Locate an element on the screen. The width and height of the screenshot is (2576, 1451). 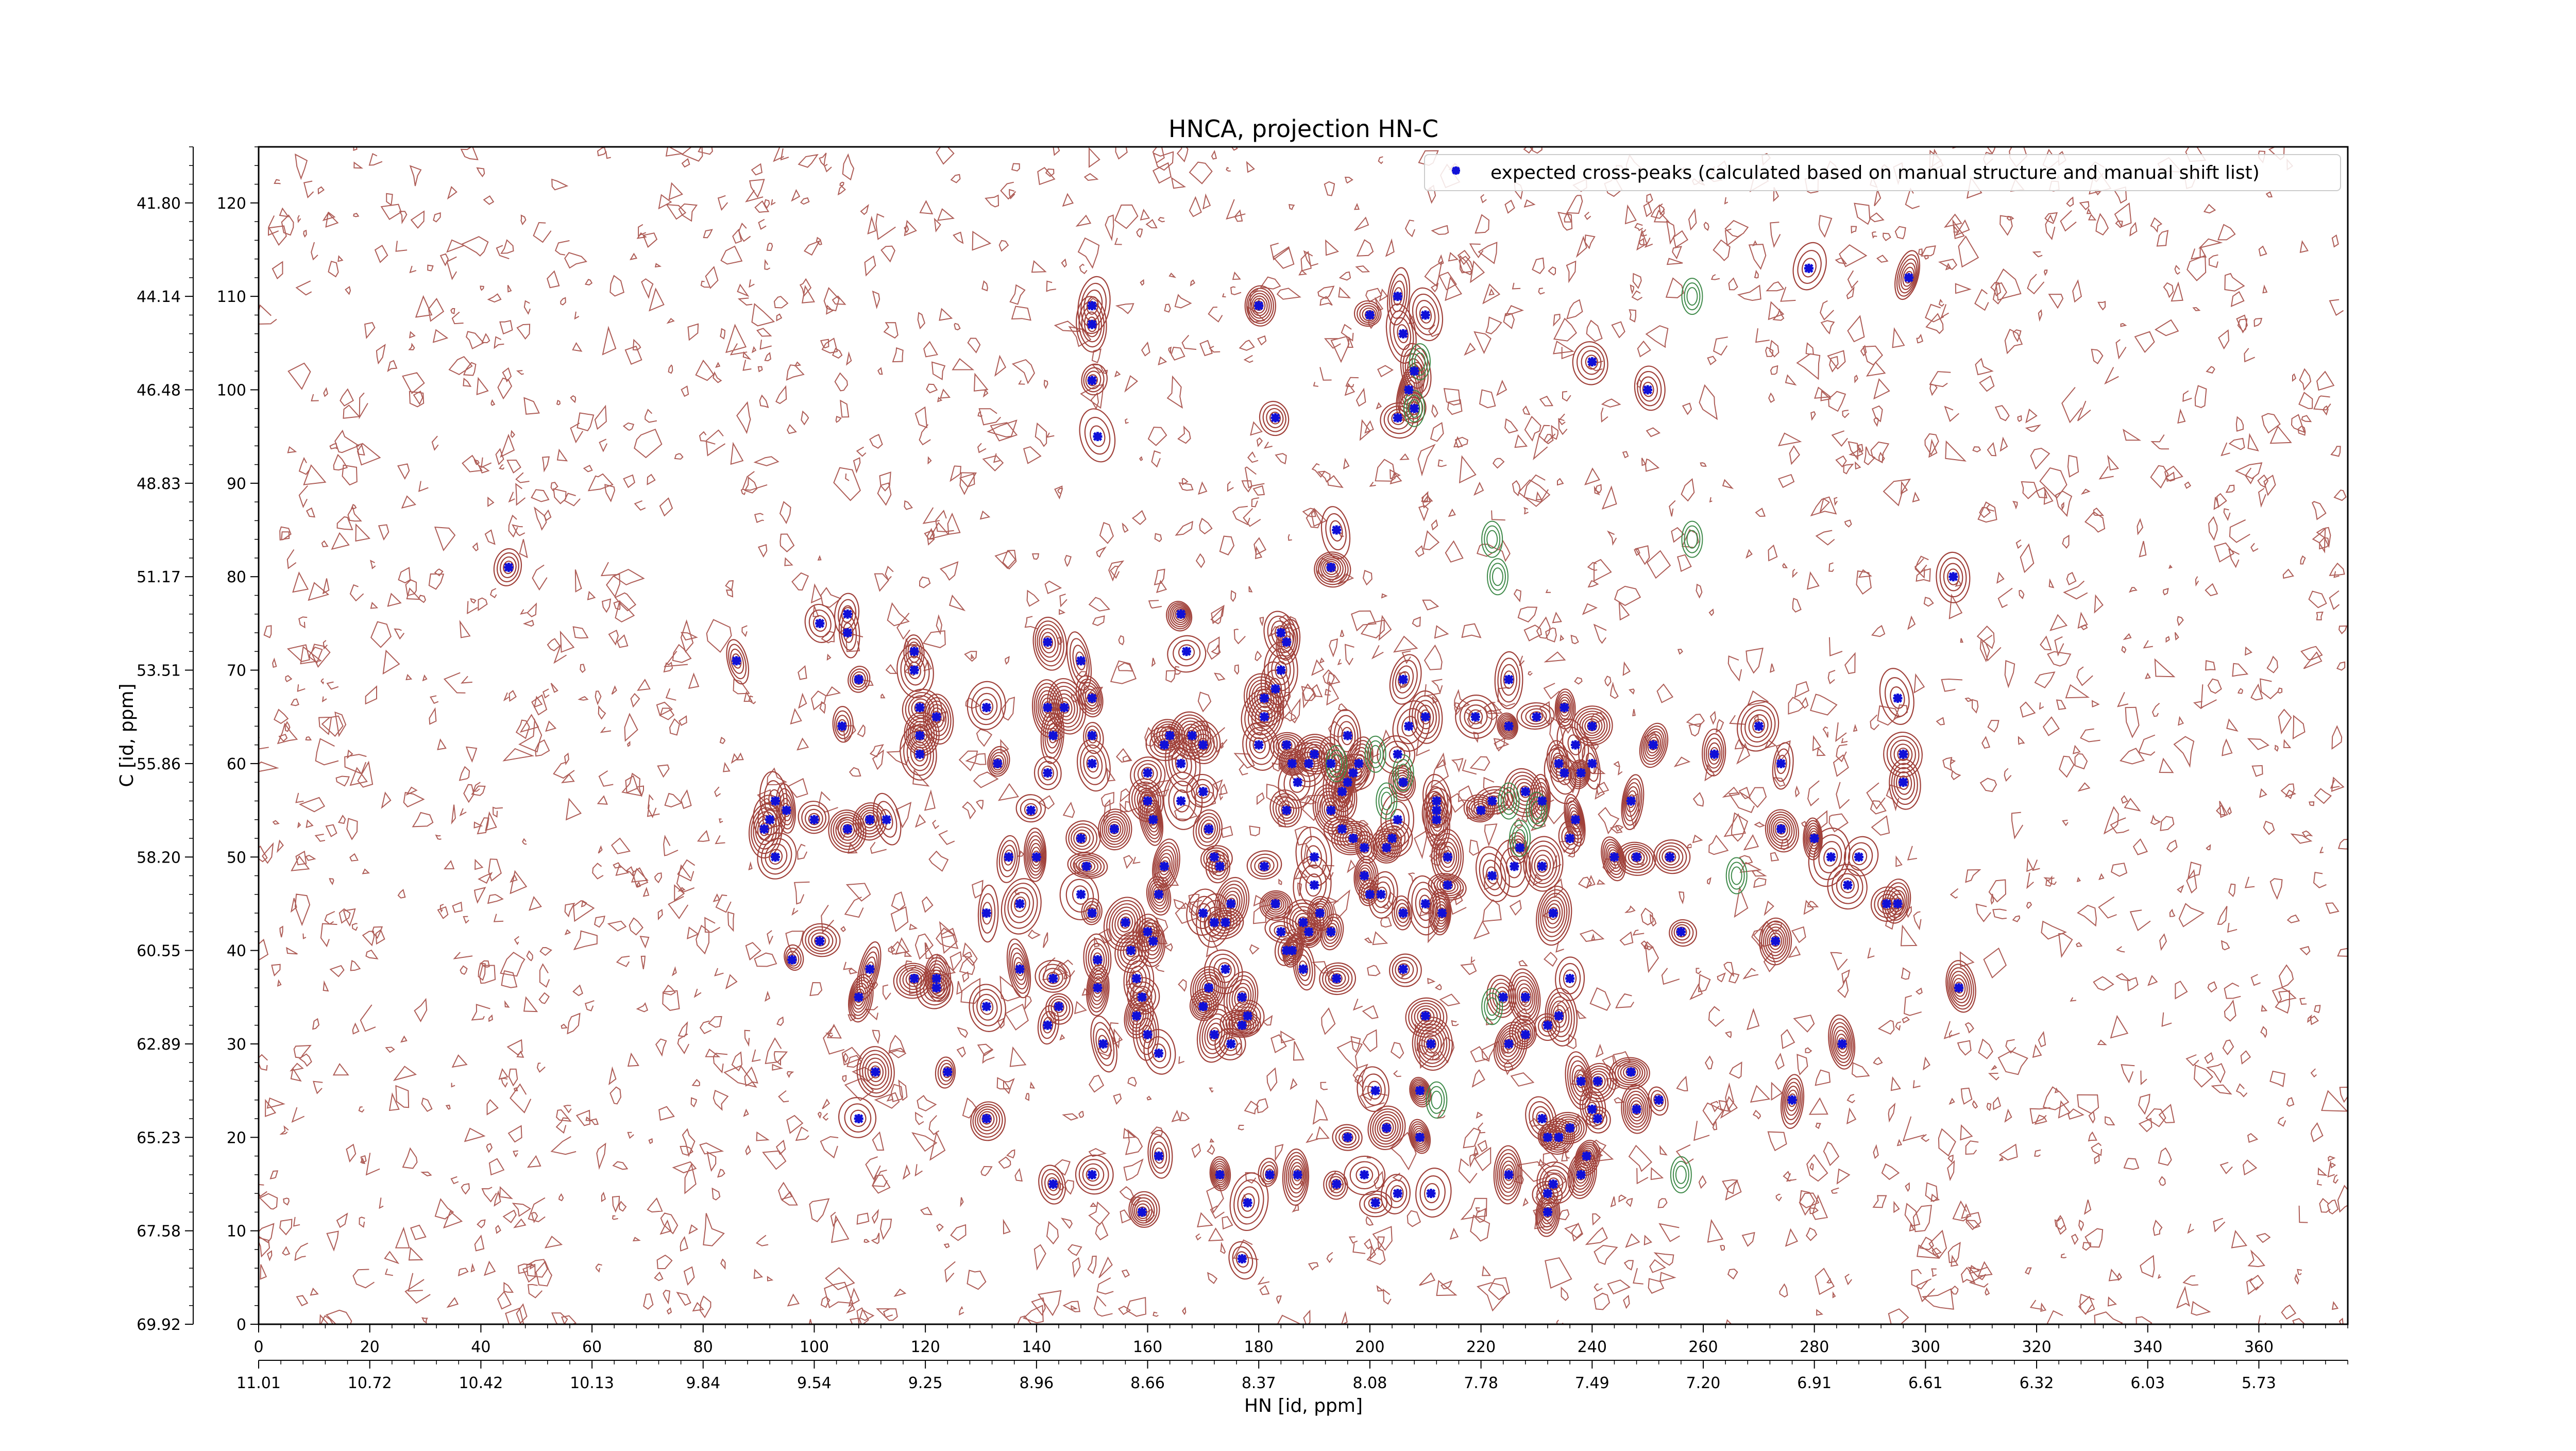
x-ppm-tick-label: 6.61 is located at coordinates (1925, 1383).